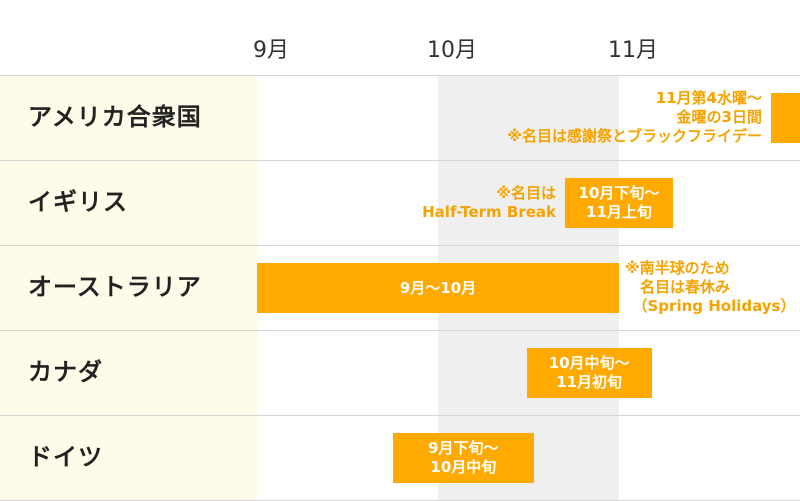 The image size is (800, 501). I want to click on category-label: カナダ, so click(65, 372).